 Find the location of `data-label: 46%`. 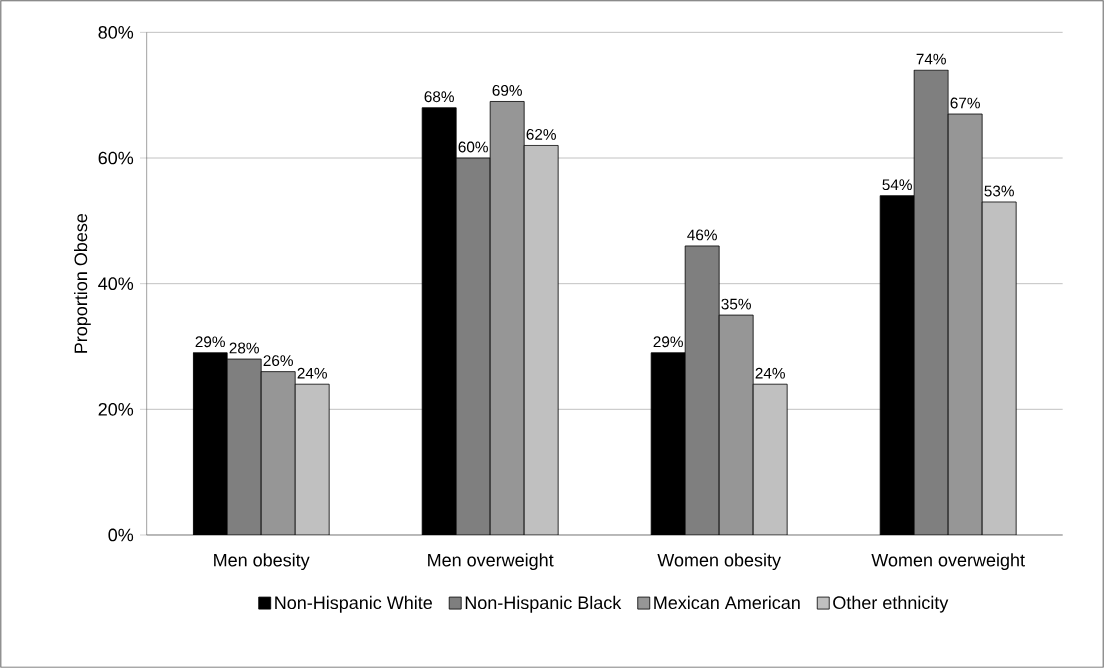

data-label: 46% is located at coordinates (702, 235).